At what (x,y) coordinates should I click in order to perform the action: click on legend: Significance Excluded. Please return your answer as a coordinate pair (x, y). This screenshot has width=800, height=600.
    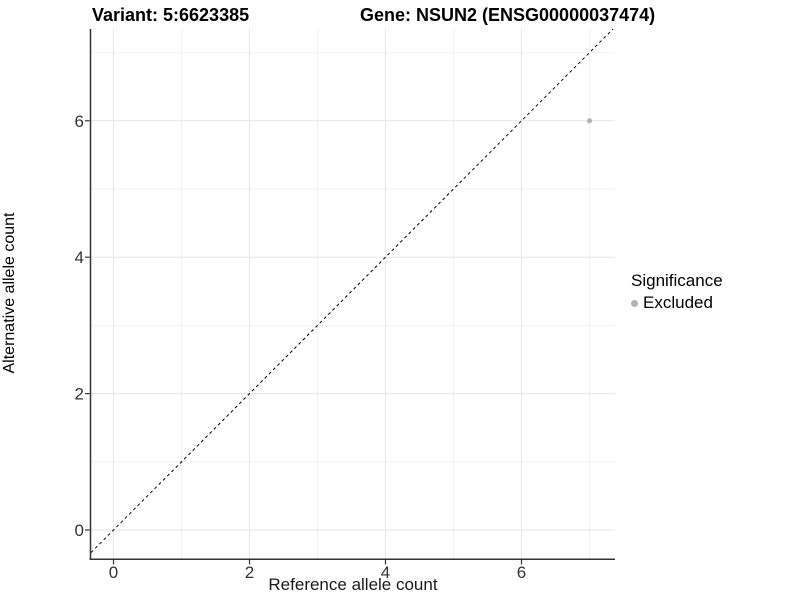
    Looking at the image, I should click on (677, 292).